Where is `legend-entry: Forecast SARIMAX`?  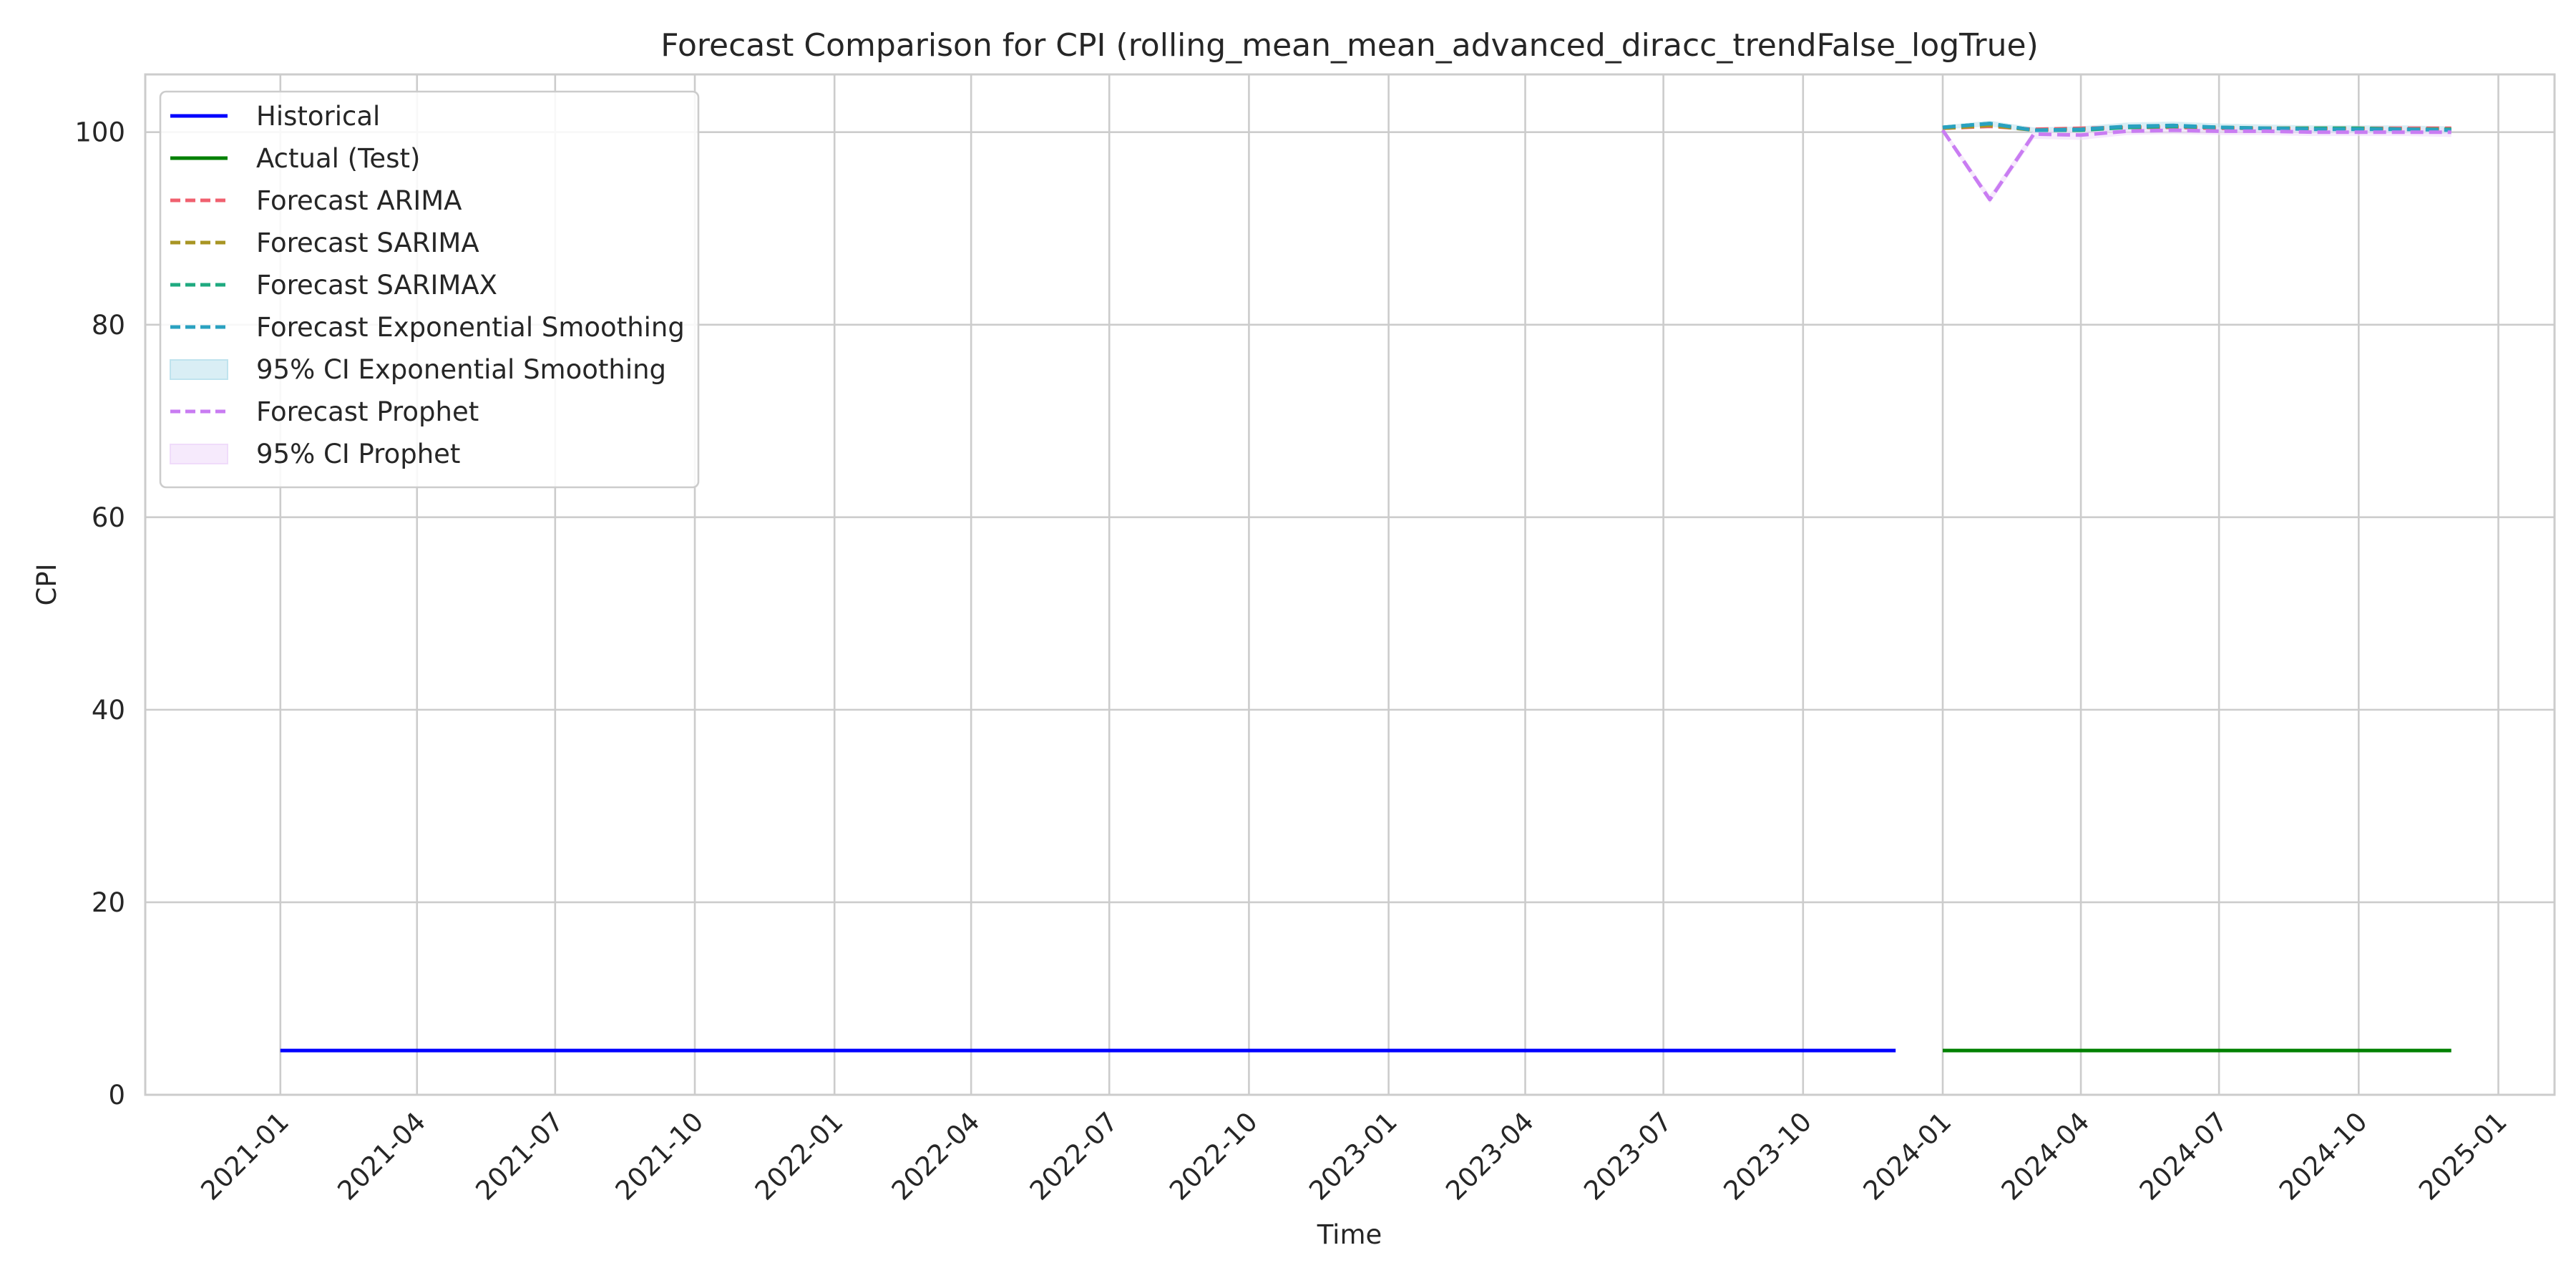
legend-entry: Forecast SARIMAX is located at coordinates (333, 285).